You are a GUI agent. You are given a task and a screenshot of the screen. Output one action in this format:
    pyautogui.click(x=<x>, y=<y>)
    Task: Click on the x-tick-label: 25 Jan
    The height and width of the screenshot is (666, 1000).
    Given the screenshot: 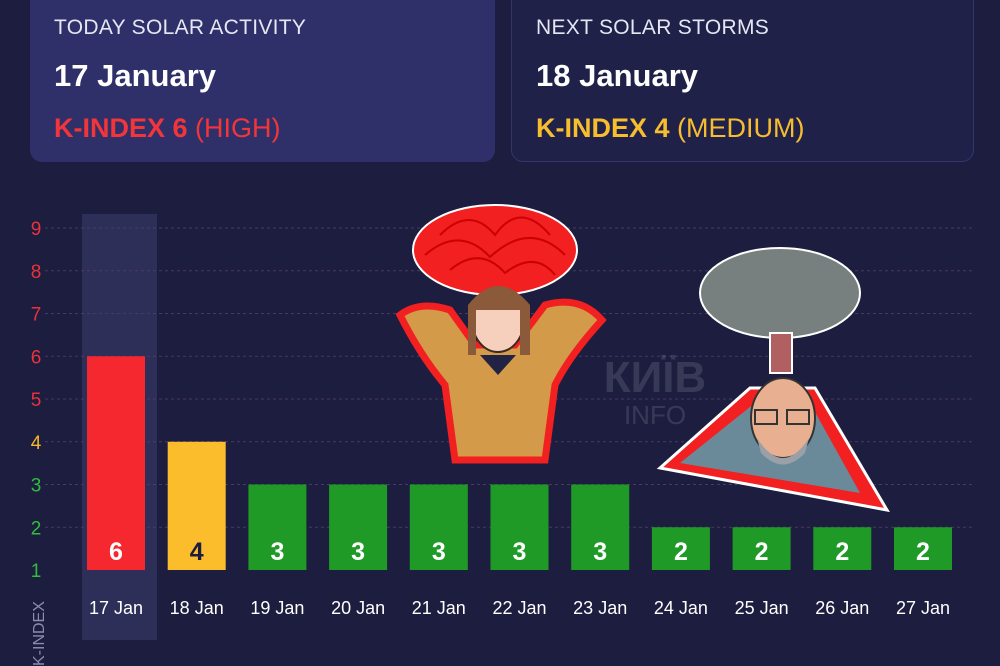 What is the action you would take?
    pyautogui.click(x=762, y=608)
    